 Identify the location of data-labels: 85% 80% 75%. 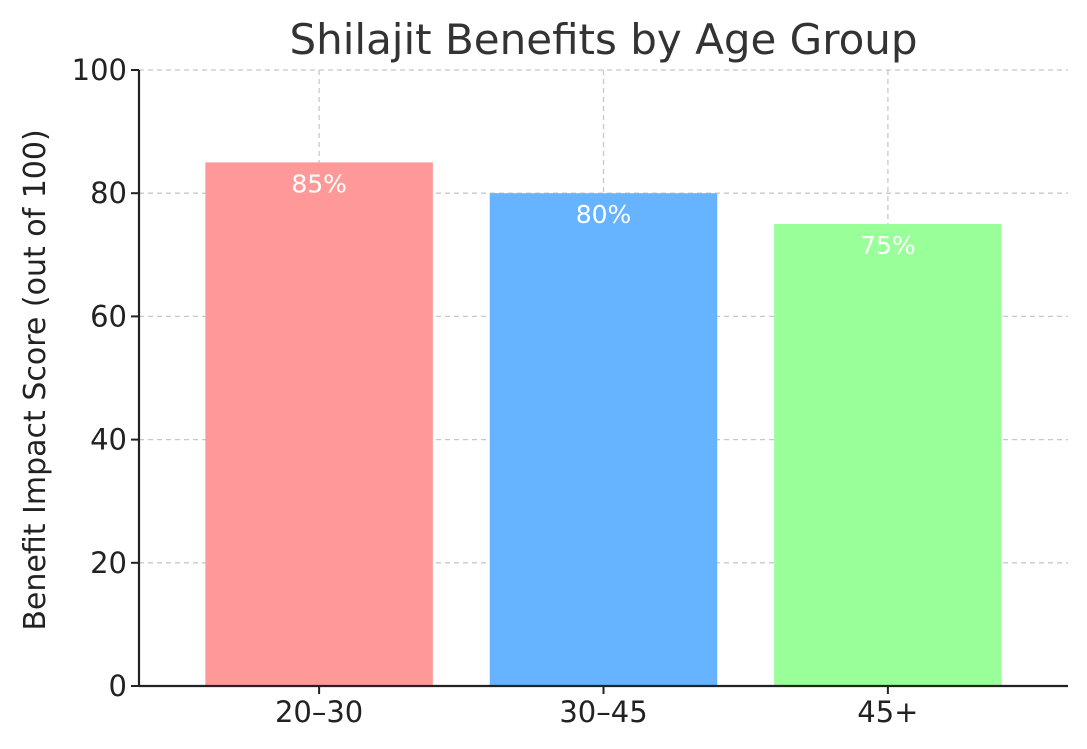
(603, 214).